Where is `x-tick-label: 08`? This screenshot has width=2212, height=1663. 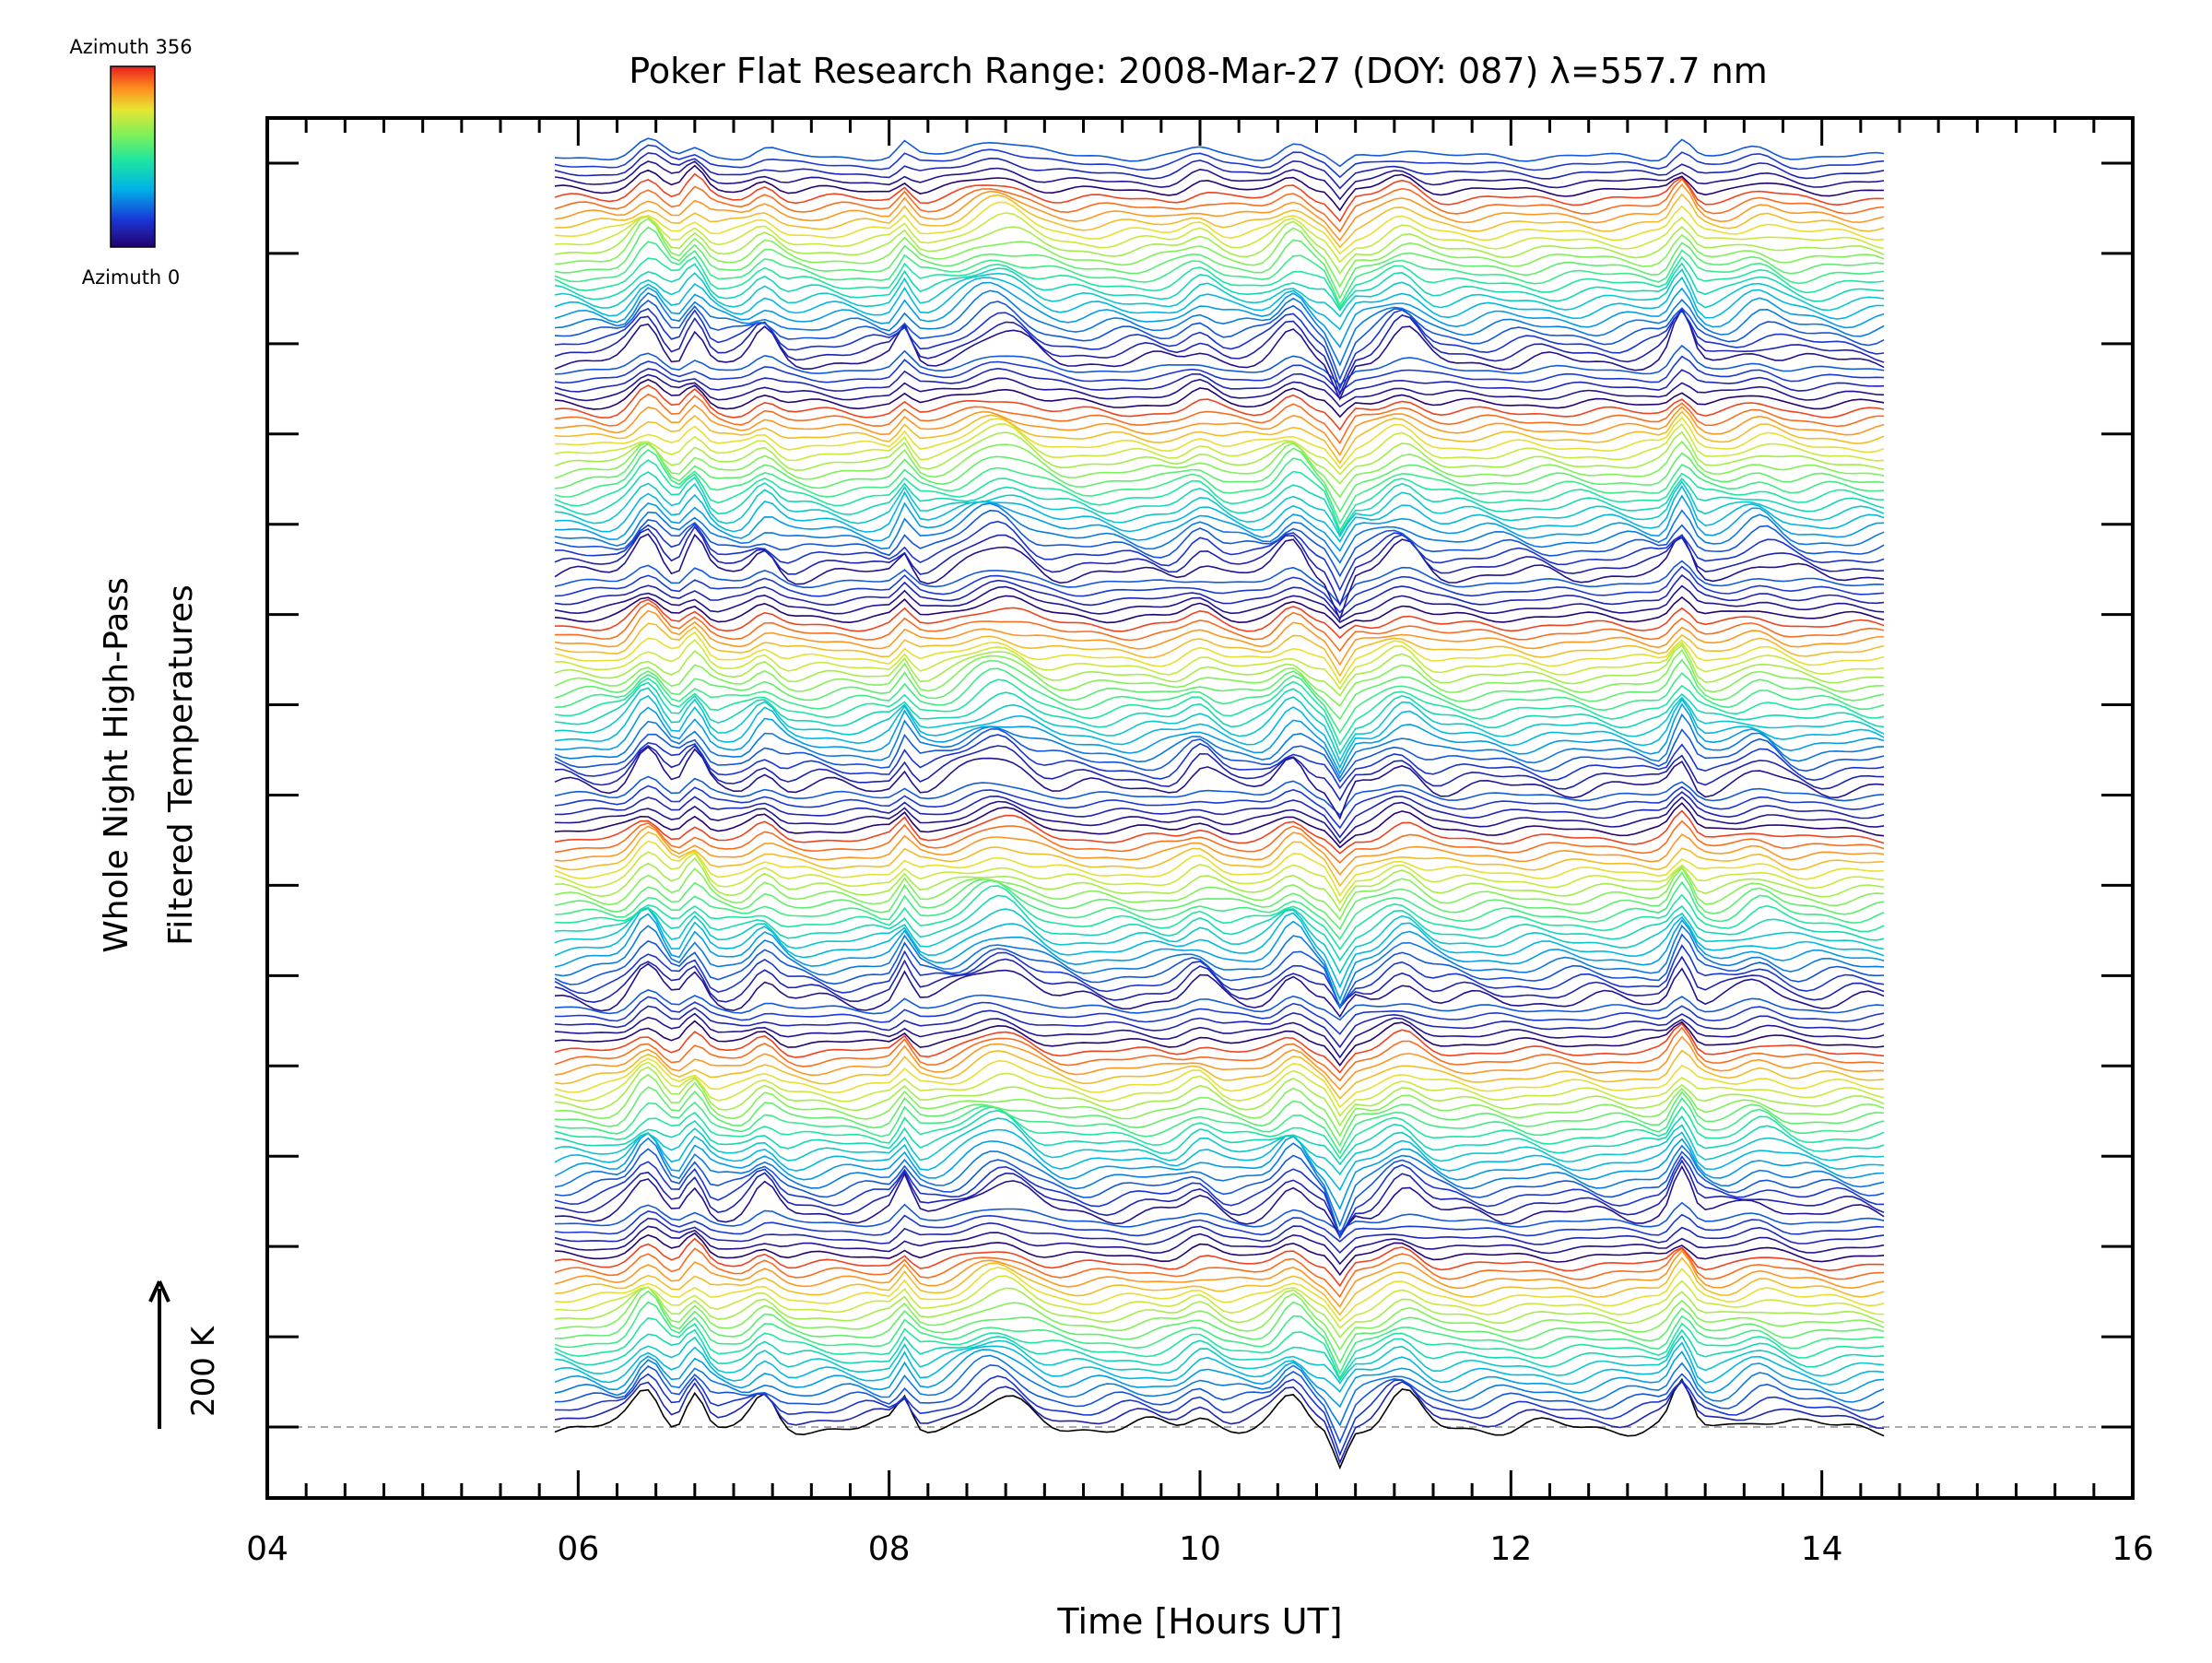 x-tick-label: 08 is located at coordinates (889, 1549).